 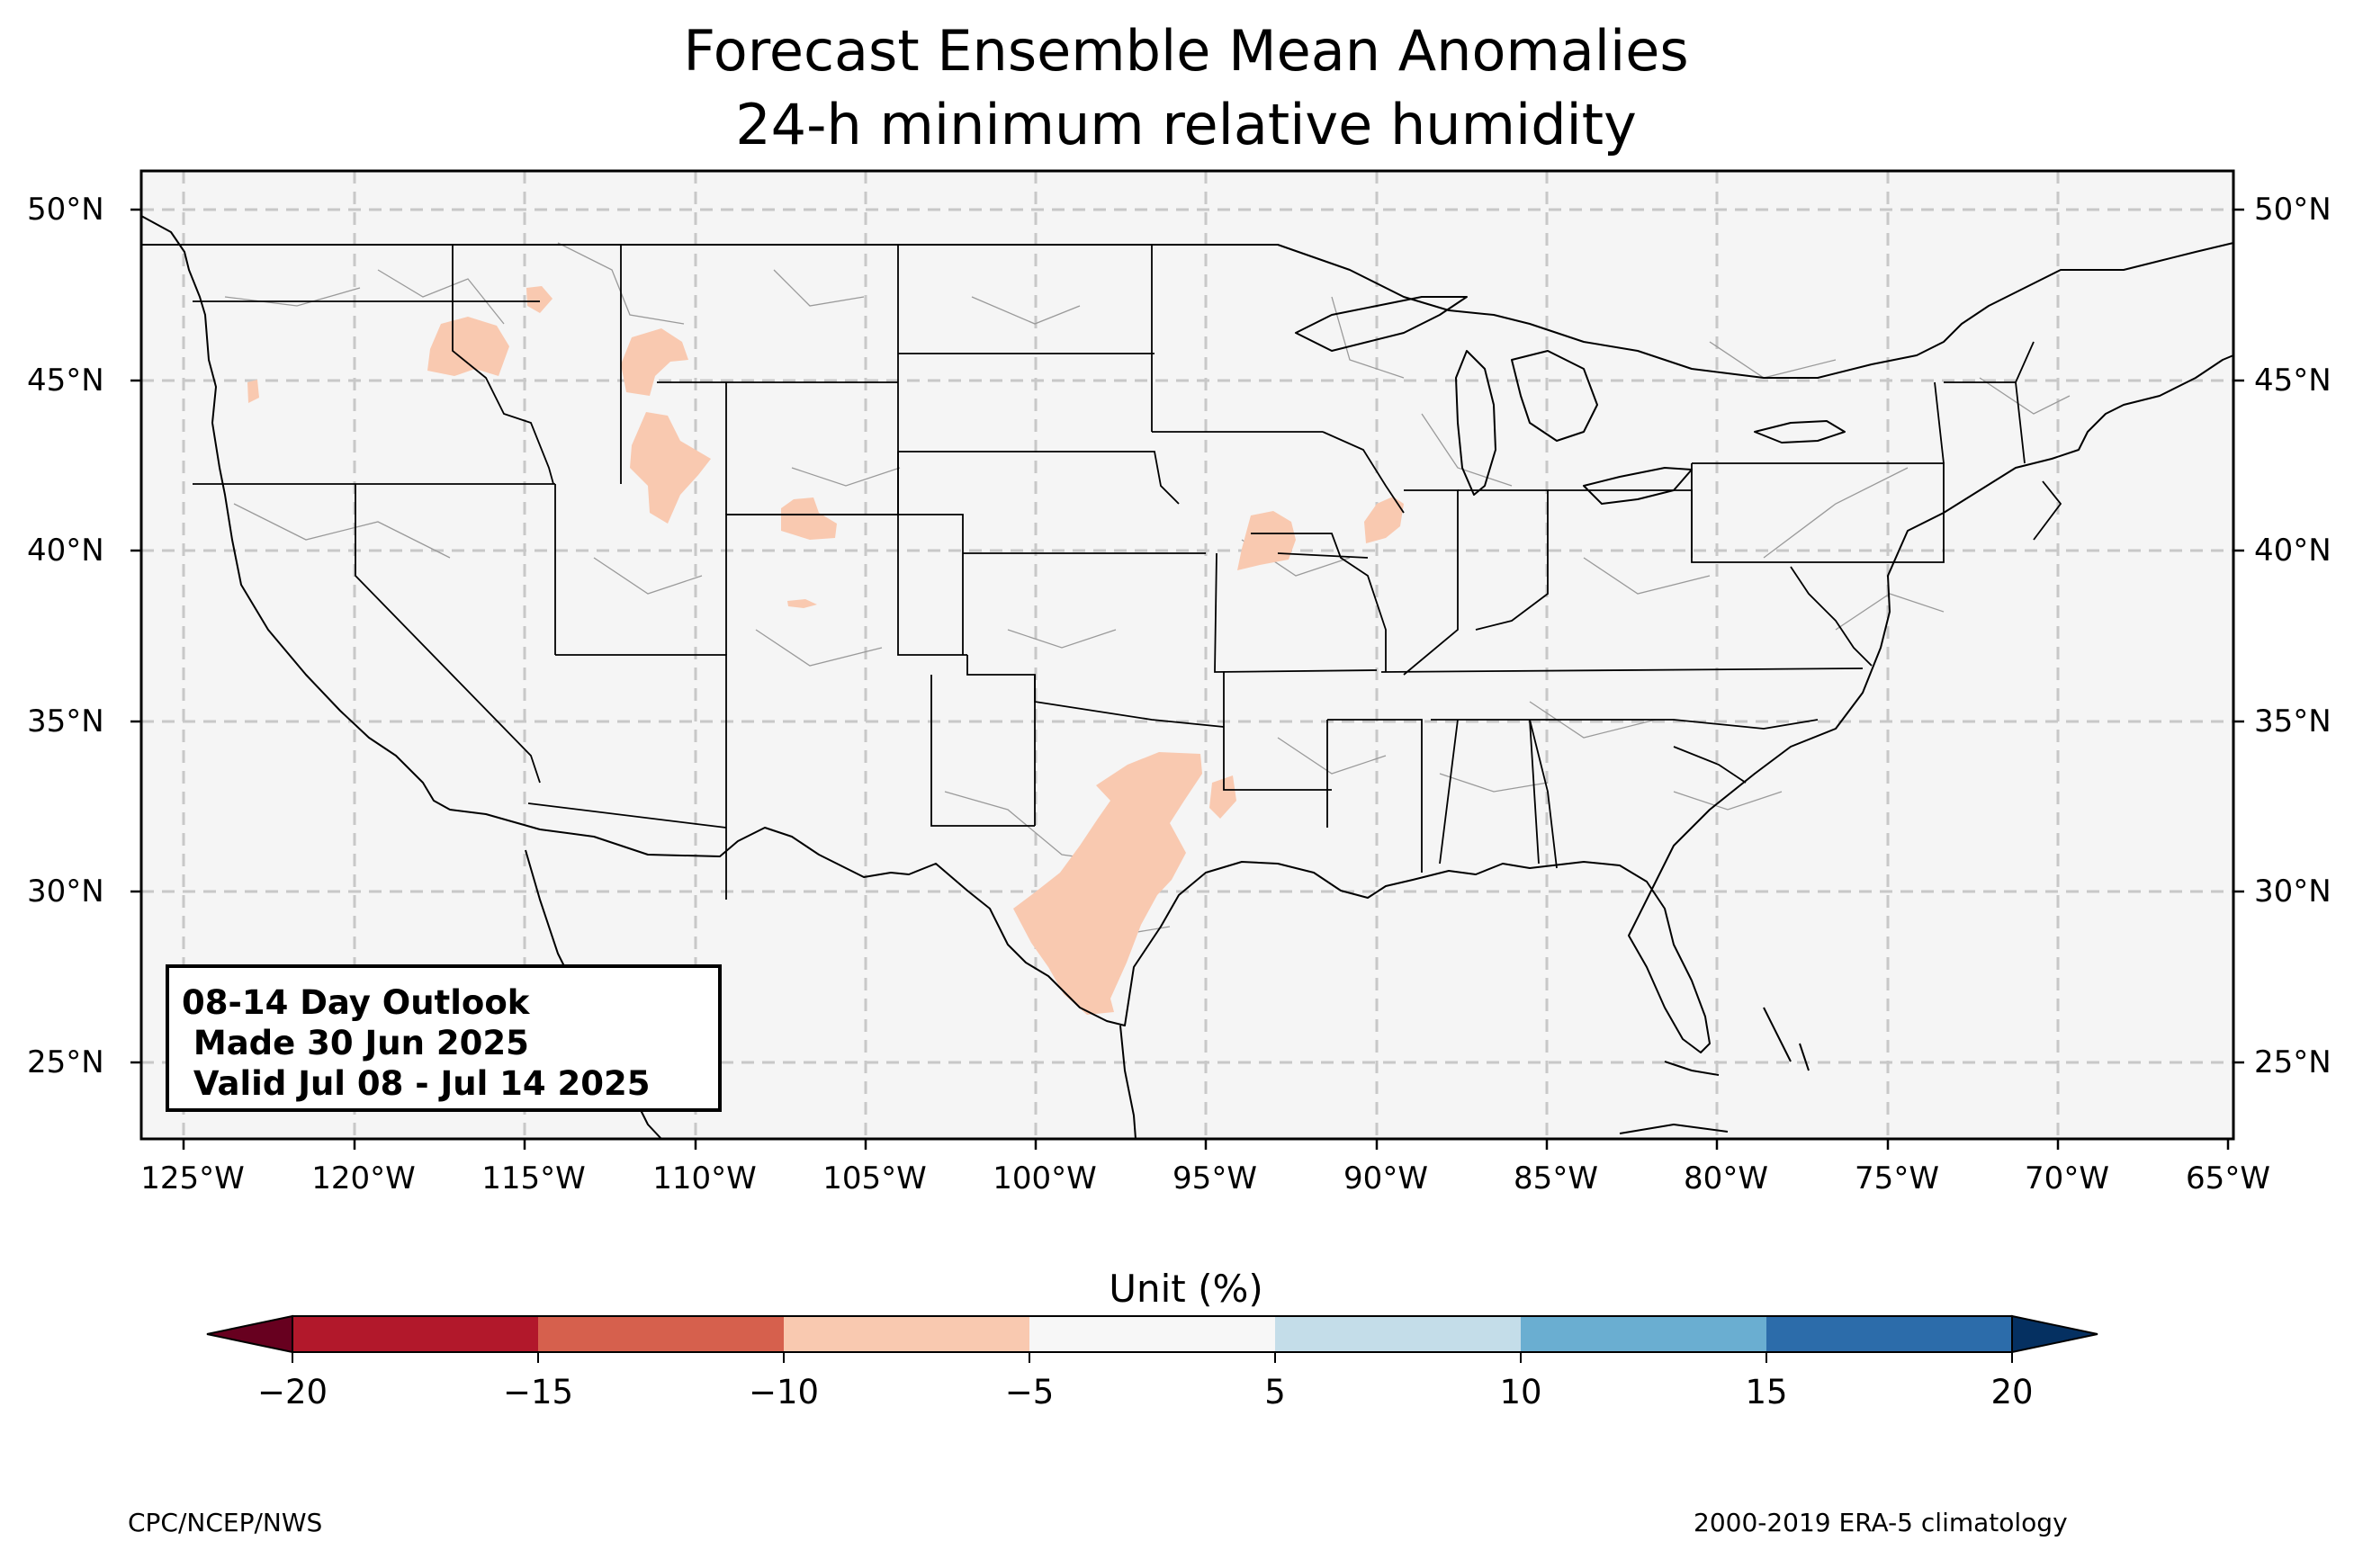 What do you see at coordinates (1223, 797) in the screenshot?
I see `anomaly-area-east-texas` at bounding box center [1223, 797].